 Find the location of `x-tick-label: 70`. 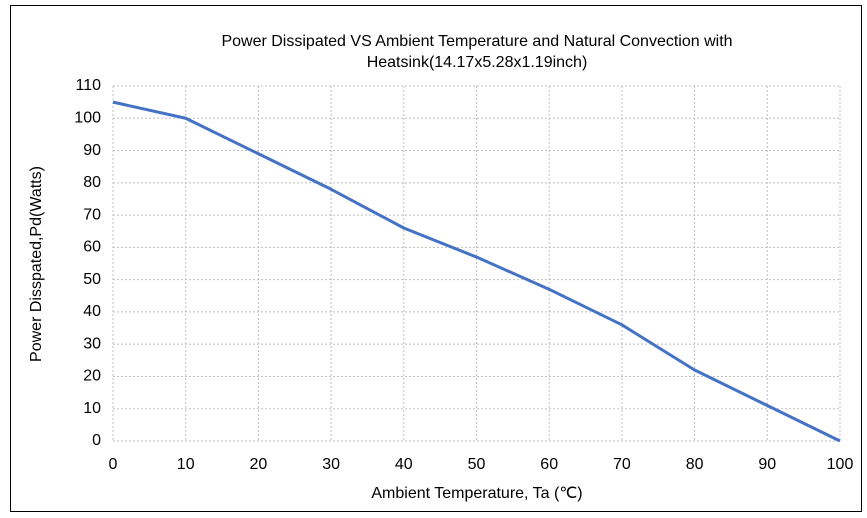

x-tick-label: 70 is located at coordinates (622, 464).